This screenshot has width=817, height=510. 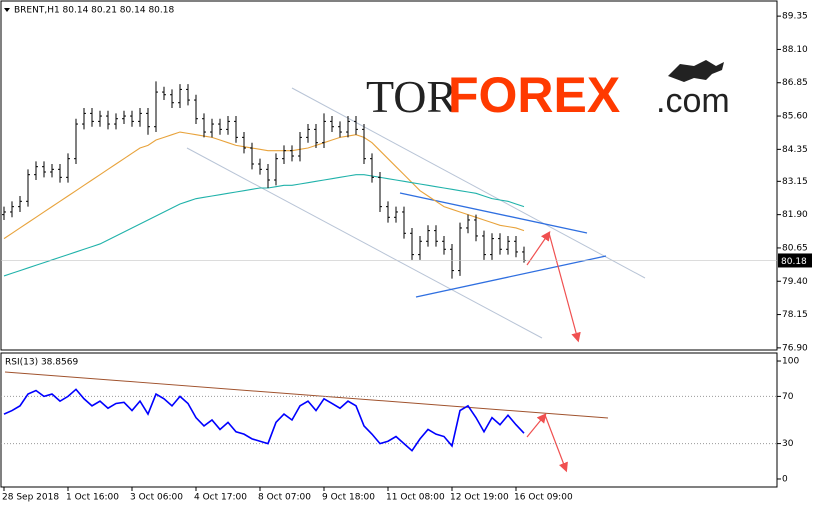 I want to click on triangle-upper, so click(x=493, y=213).